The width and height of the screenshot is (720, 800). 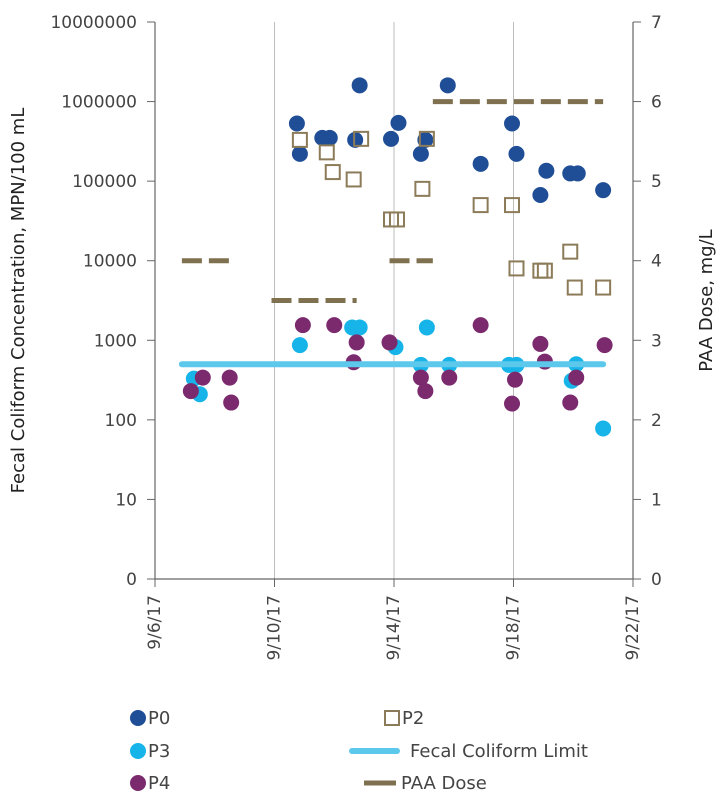 What do you see at coordinates (451, 213) in the screenshot?
I see `series-p2` at bounding box center [451, 213].